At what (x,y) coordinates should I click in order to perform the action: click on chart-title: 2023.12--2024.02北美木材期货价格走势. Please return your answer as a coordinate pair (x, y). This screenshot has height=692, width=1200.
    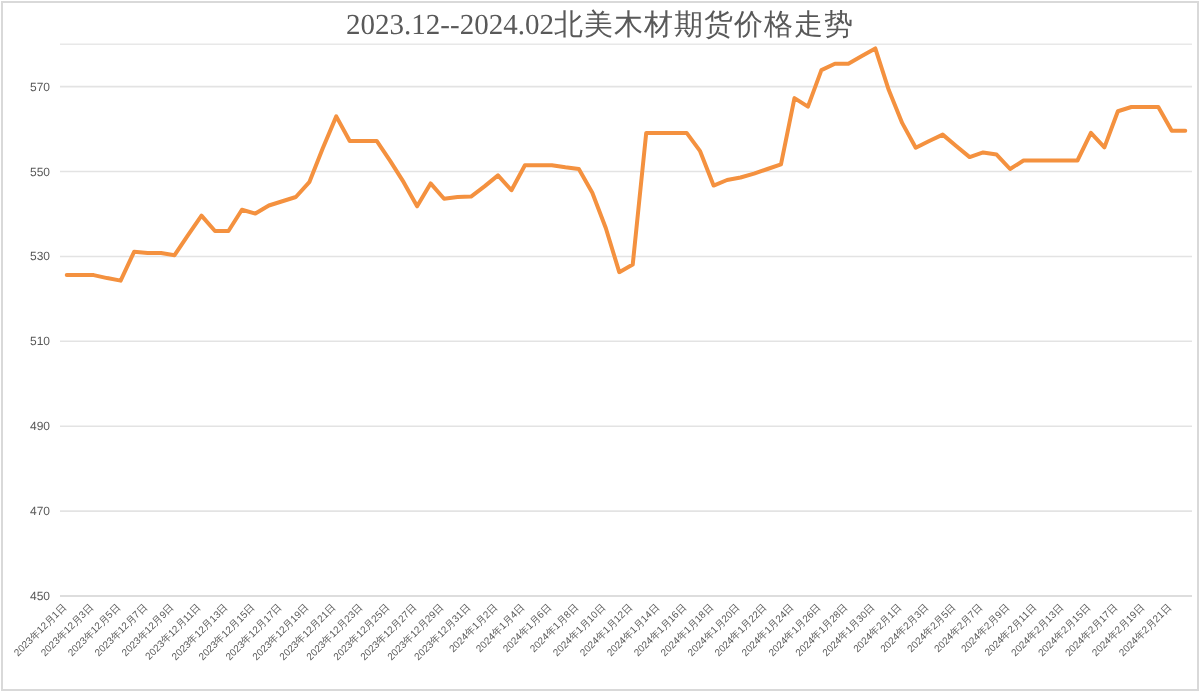
    Looking at the image, I should click on (600, 25).